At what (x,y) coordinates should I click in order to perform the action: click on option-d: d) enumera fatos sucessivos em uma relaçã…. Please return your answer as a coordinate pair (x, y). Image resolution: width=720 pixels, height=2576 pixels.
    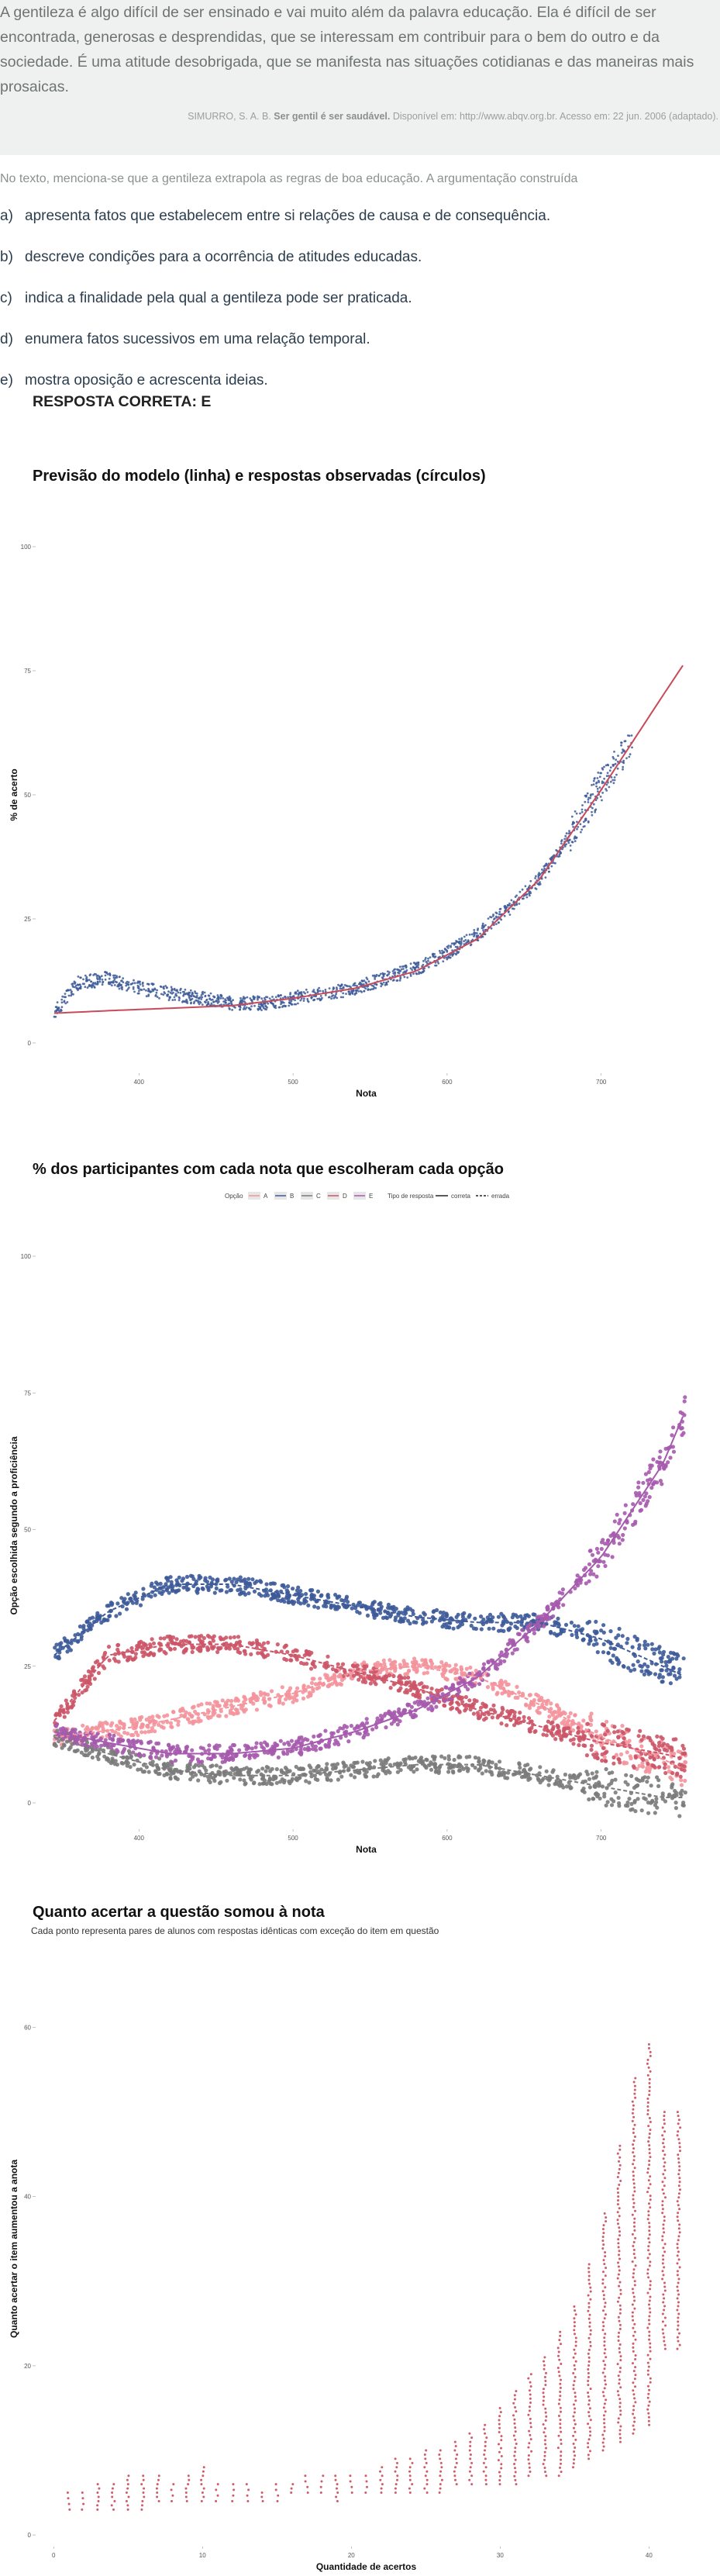
    Looking at the image, I should click on (275, 351).